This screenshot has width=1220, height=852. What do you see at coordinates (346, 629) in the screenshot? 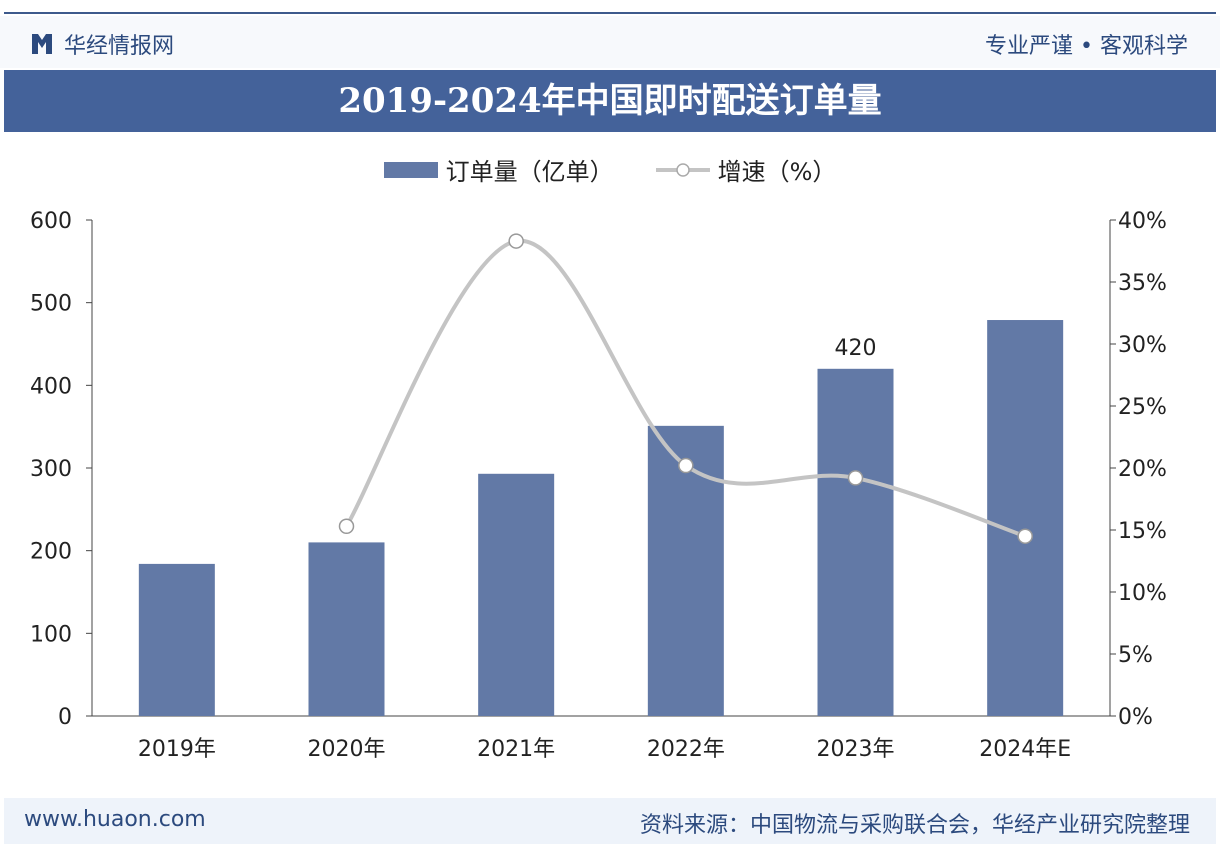
I see `bar-2020年` at bounding box center [346, 629].